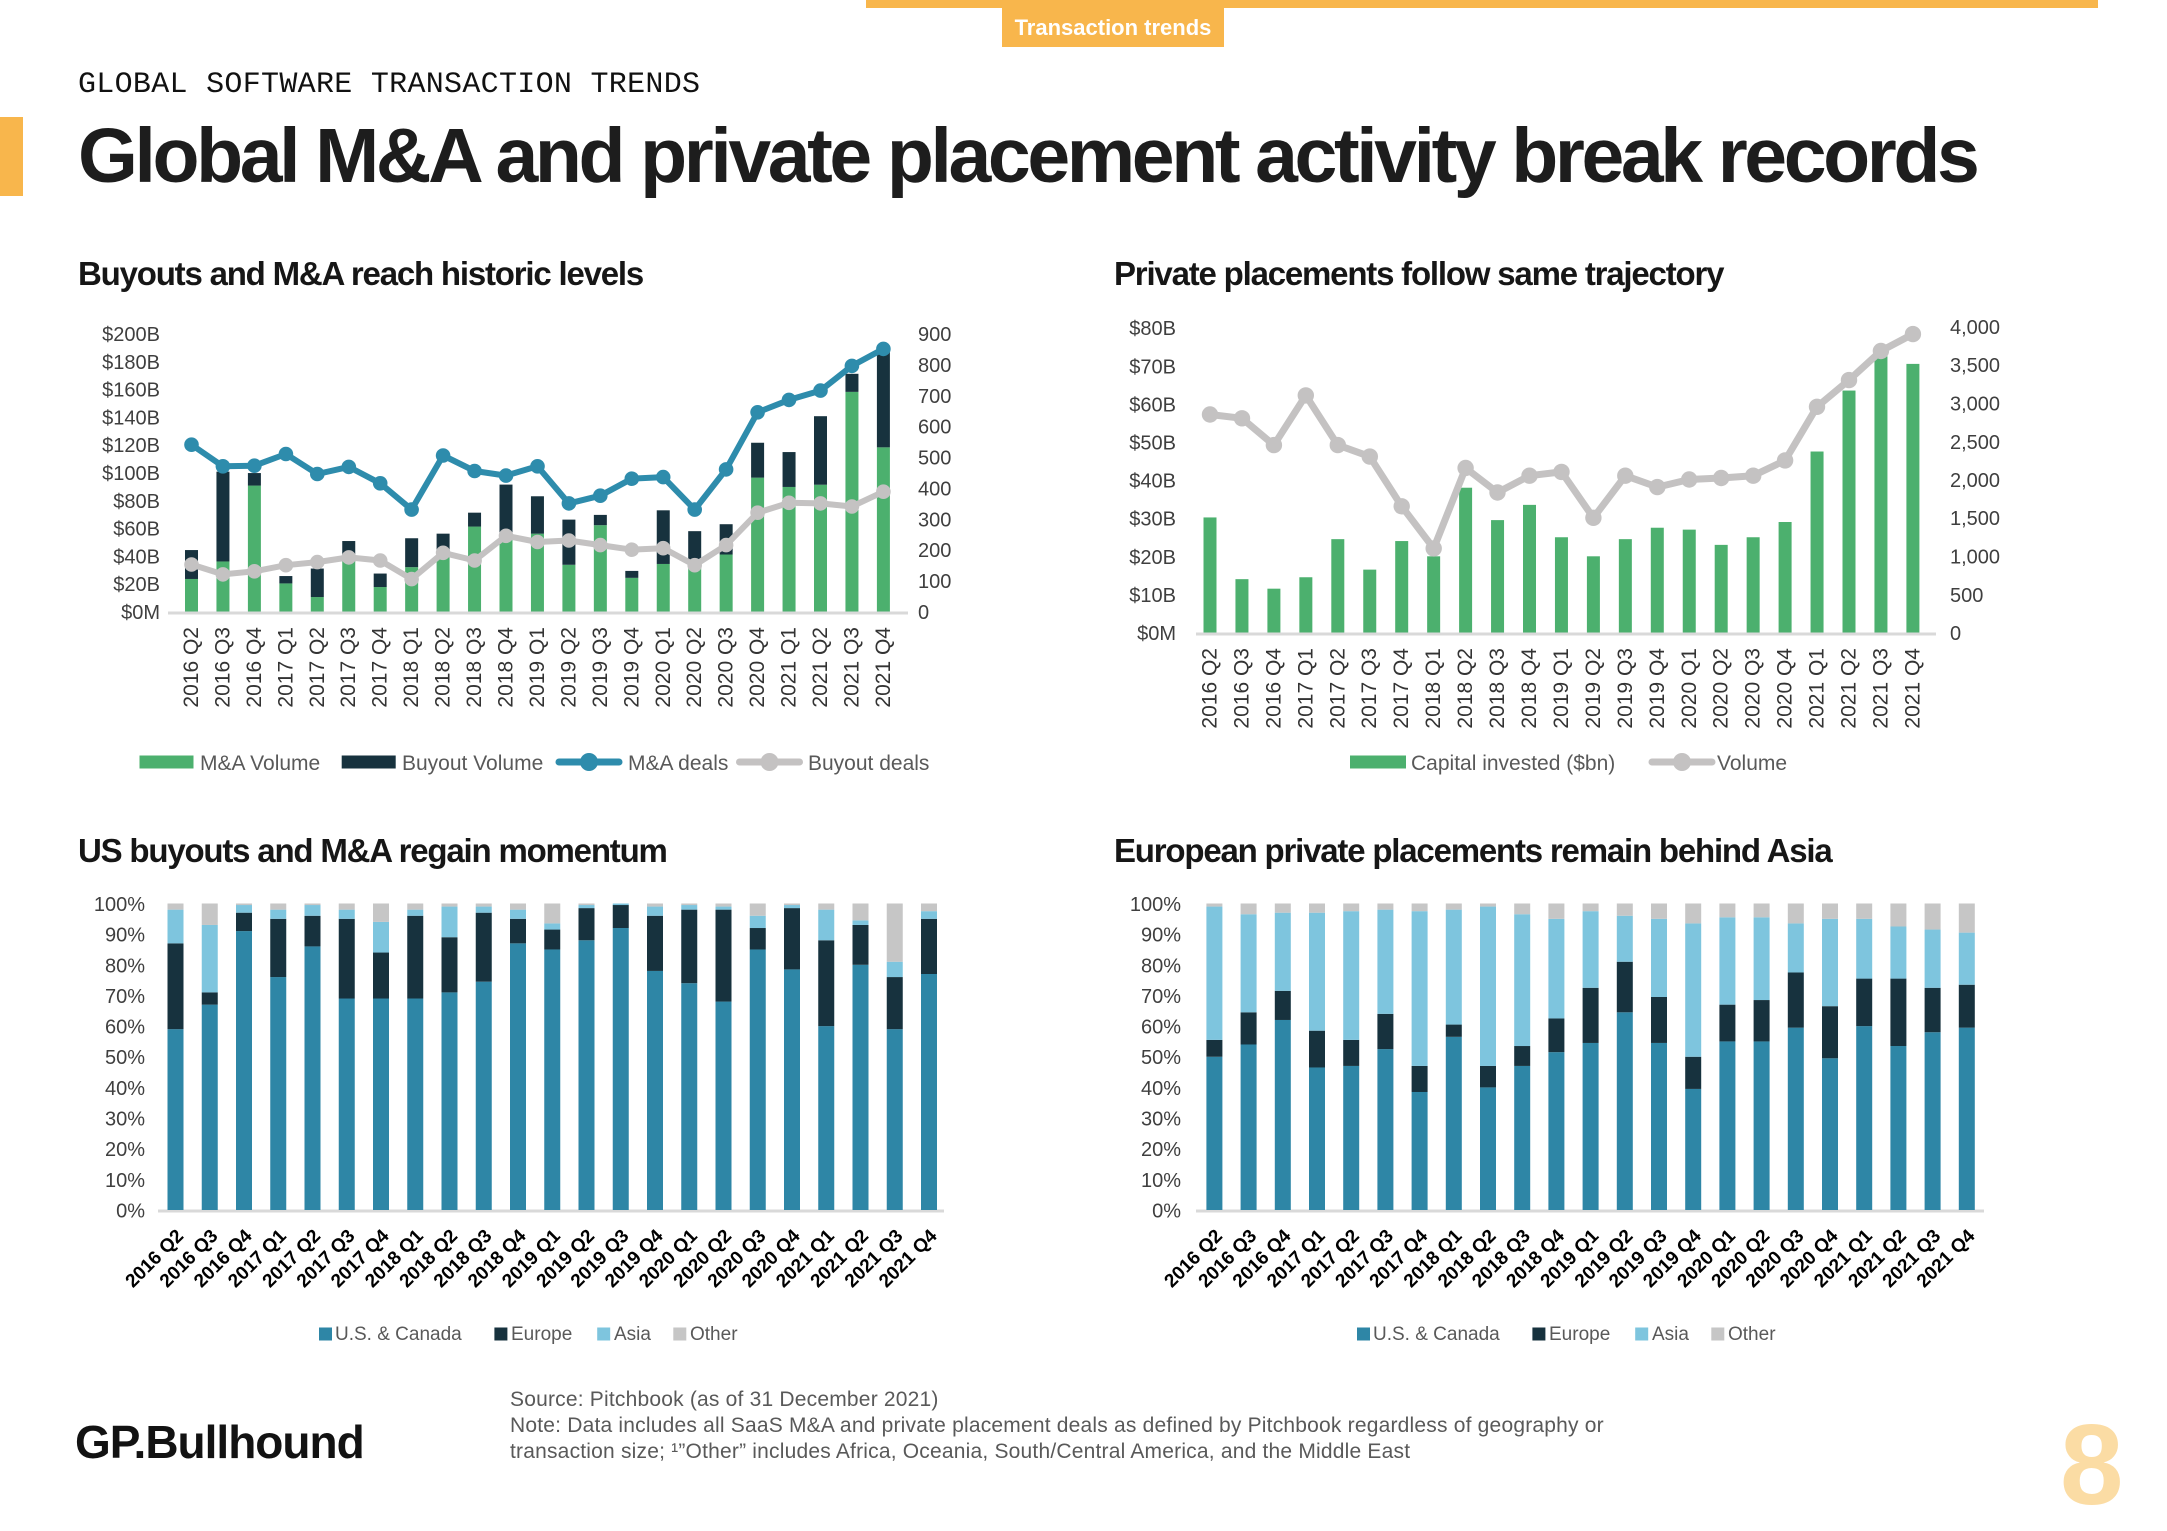 Image resolution: width=2167 pixels, height=1531 pixels. I want to click on svg-text: 500, so click(934, 459).